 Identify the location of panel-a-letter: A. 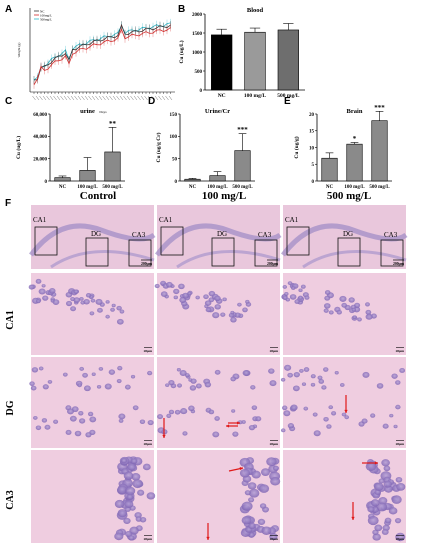
(8, 9).